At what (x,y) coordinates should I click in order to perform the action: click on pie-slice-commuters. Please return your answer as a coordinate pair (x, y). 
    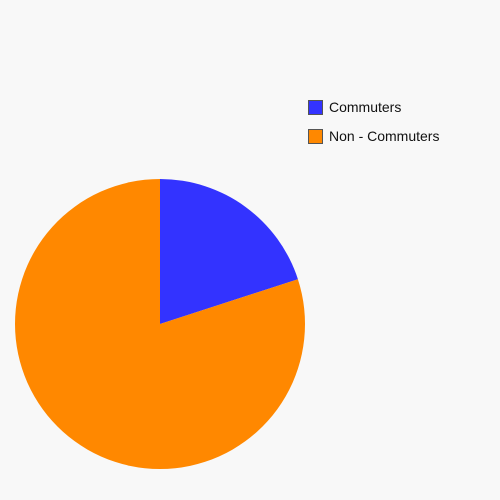
    Looking at the image, I should click on (229, 251).